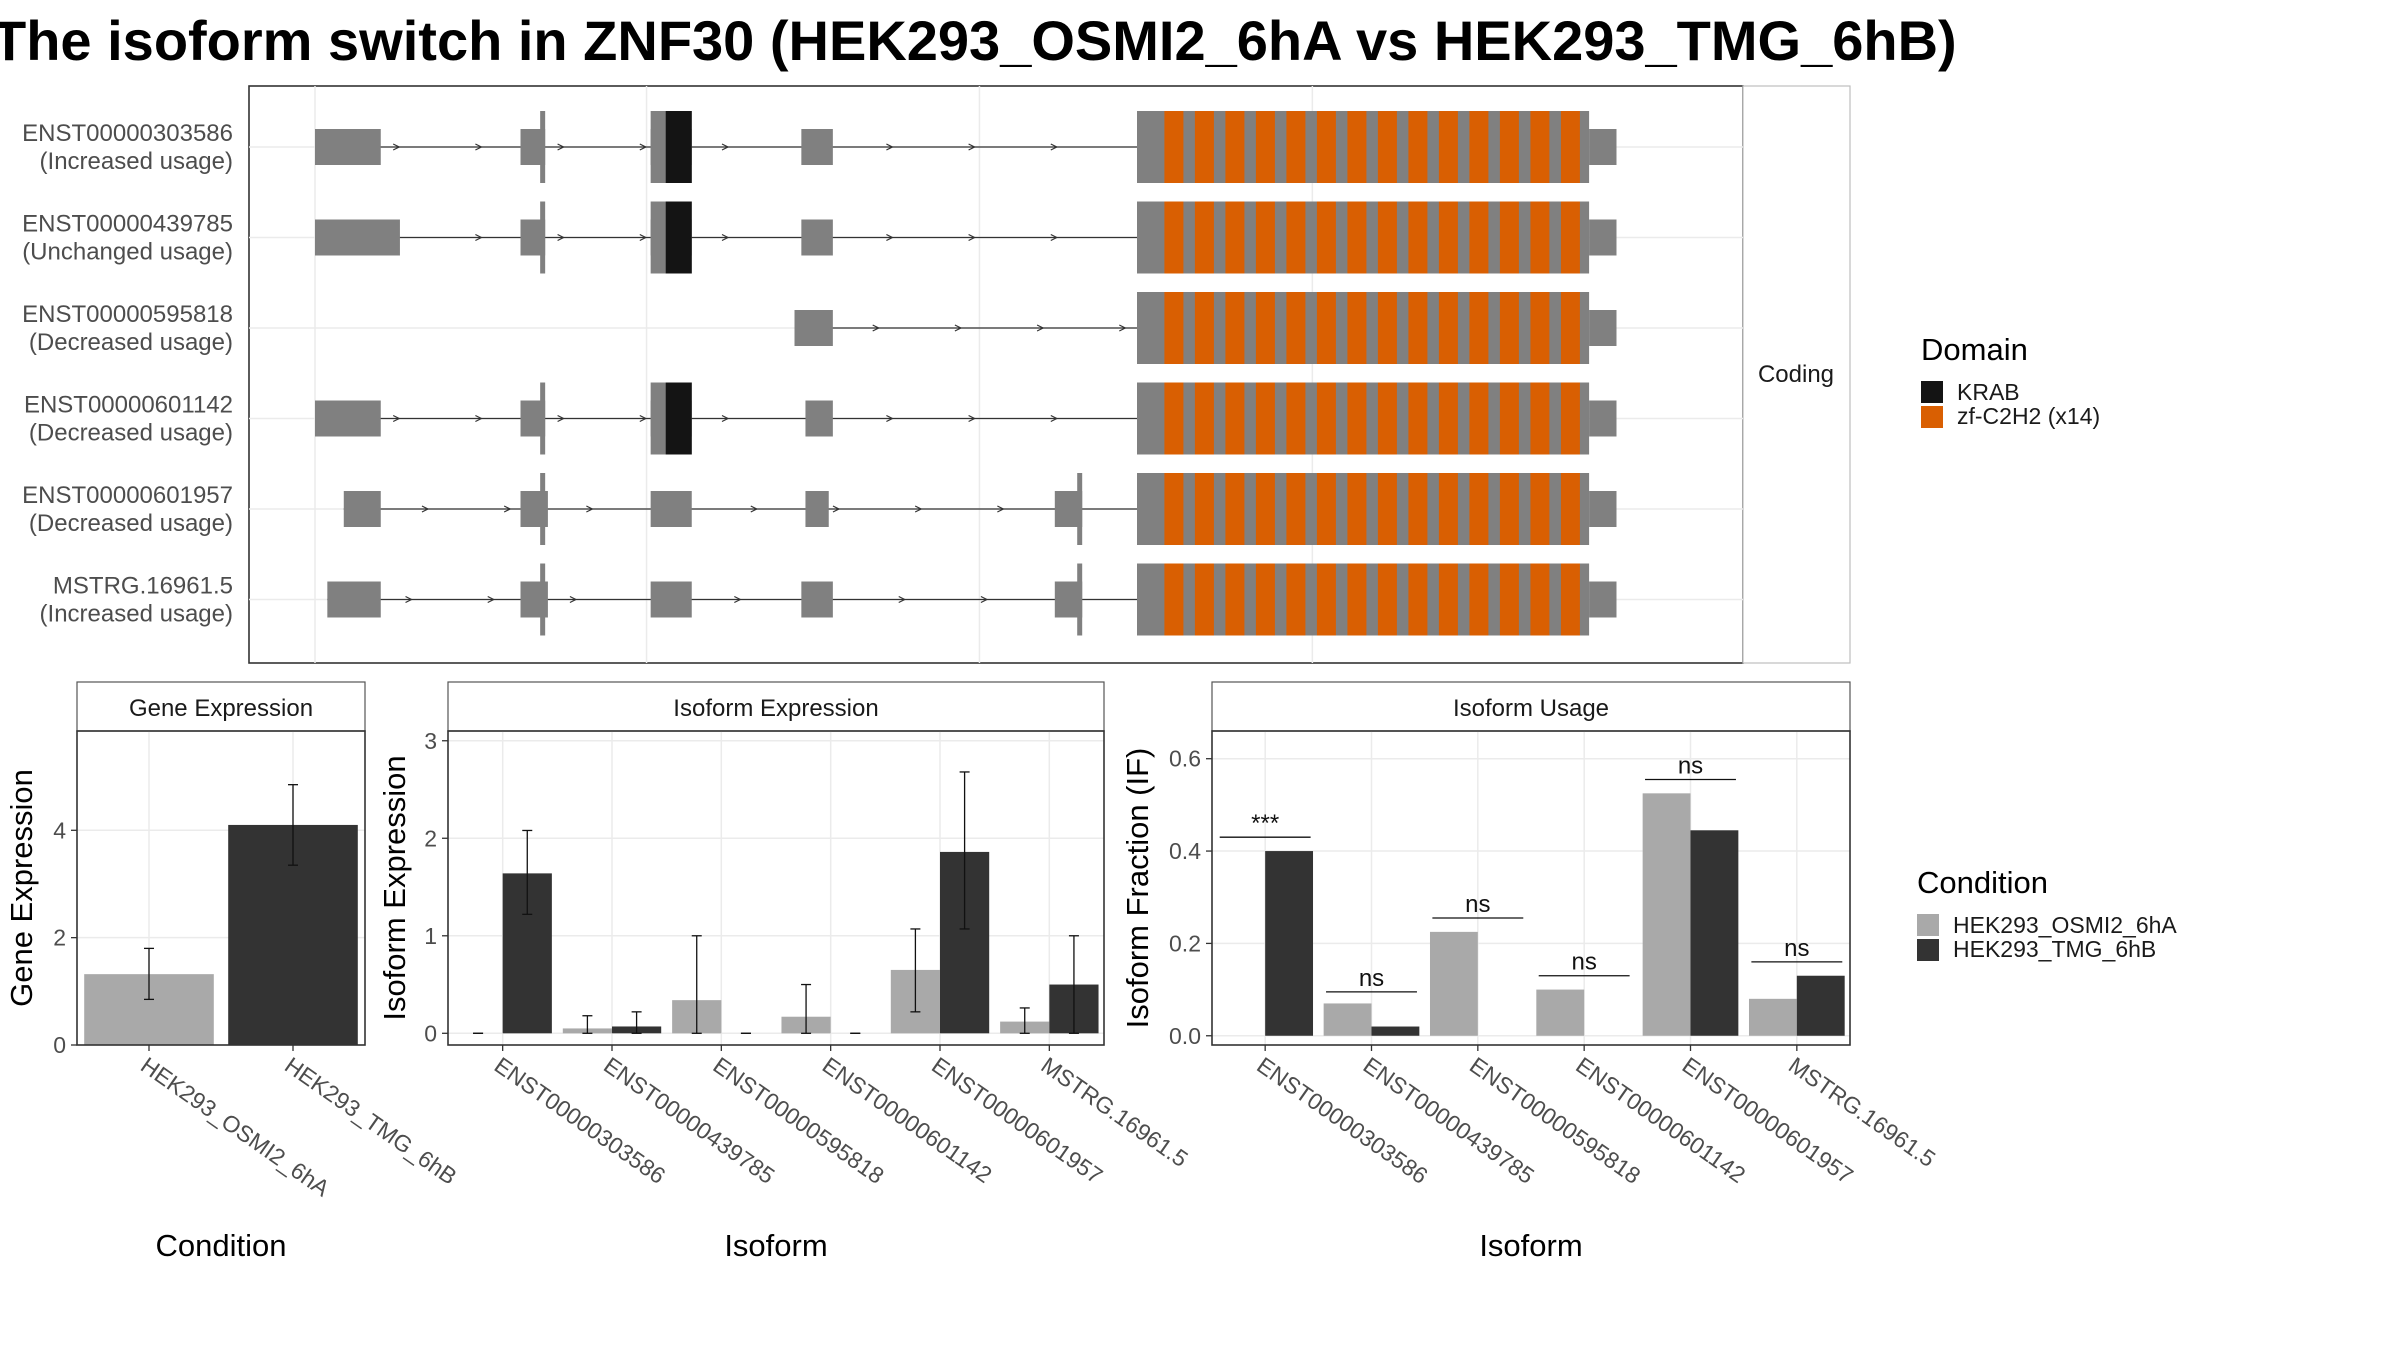 The height and width of the screenshot is (1350, 2400). I want to click on y-tick-label: 0.2, so click(1185, 943).